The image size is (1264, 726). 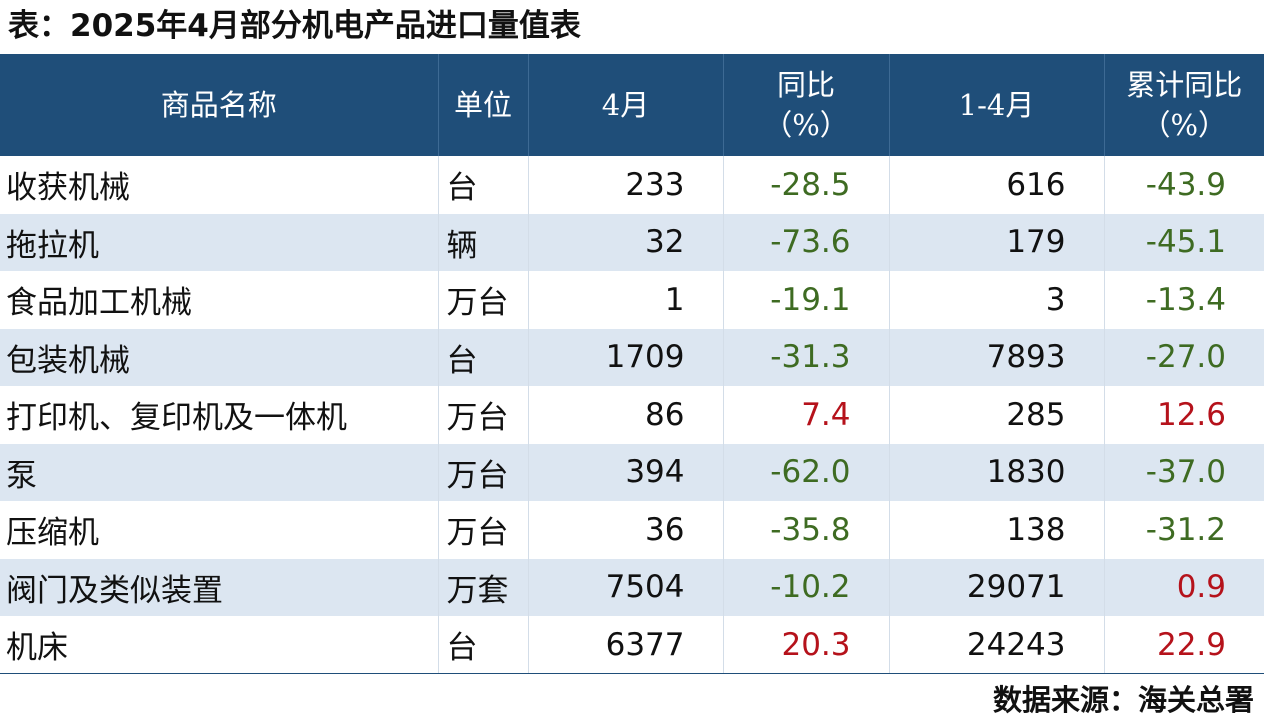 What do you see at coordinates (805, 185) in the screenshot?
I see `cell-yoy: -28.5` at bounding box center [805, 185].